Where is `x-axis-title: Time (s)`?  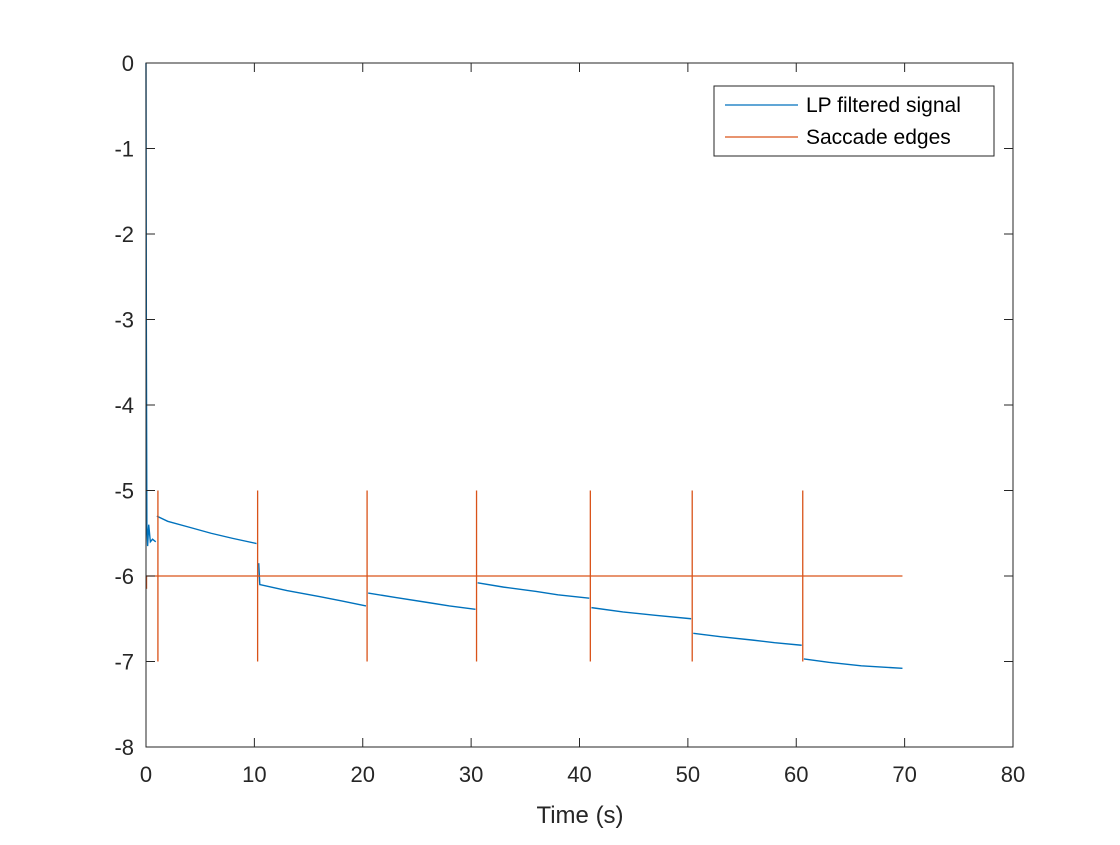 x-axis-title: Time (s) is located at coordinates (579, 815).